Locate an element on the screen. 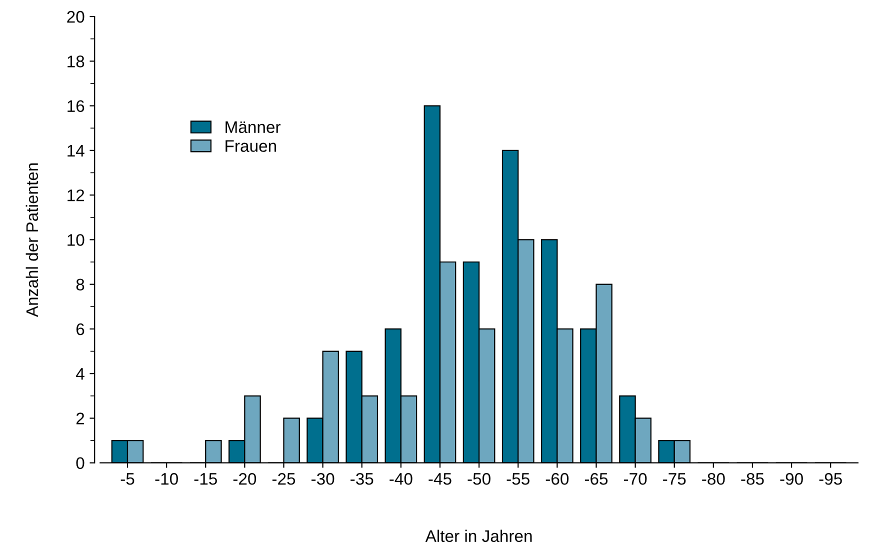 This screenshot has width=871, height=551. y-tick-label: 4 is located at coordinates (80, 374).